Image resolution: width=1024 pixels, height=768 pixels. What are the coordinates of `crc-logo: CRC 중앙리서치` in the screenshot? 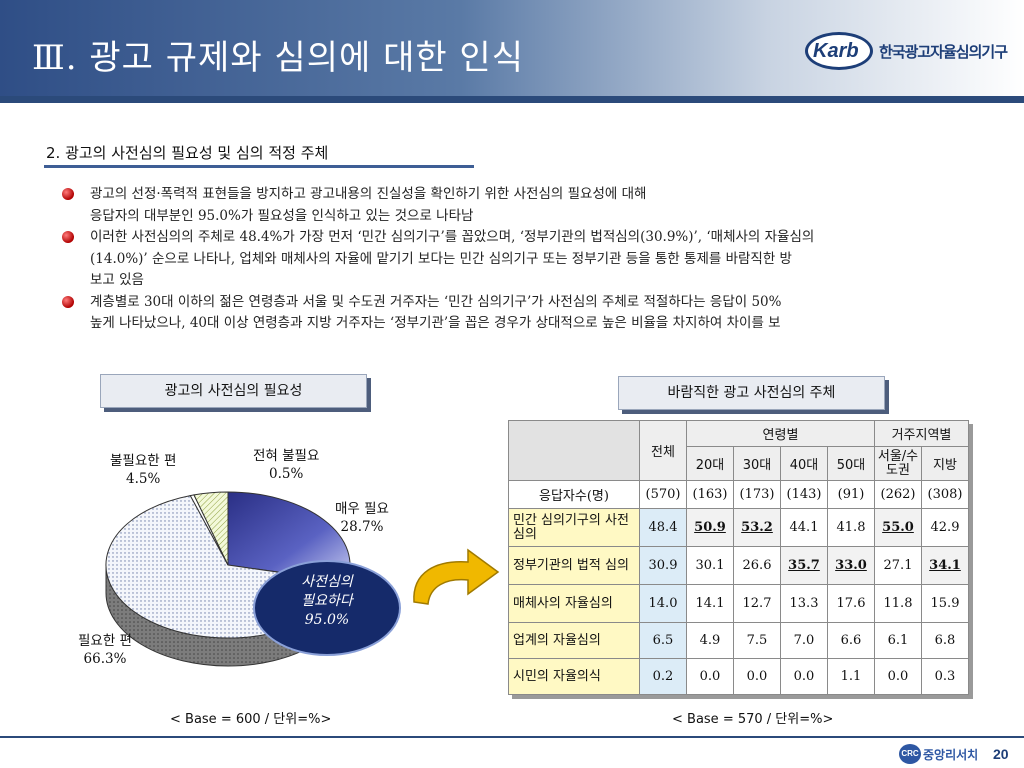 It's located at (942, 754).